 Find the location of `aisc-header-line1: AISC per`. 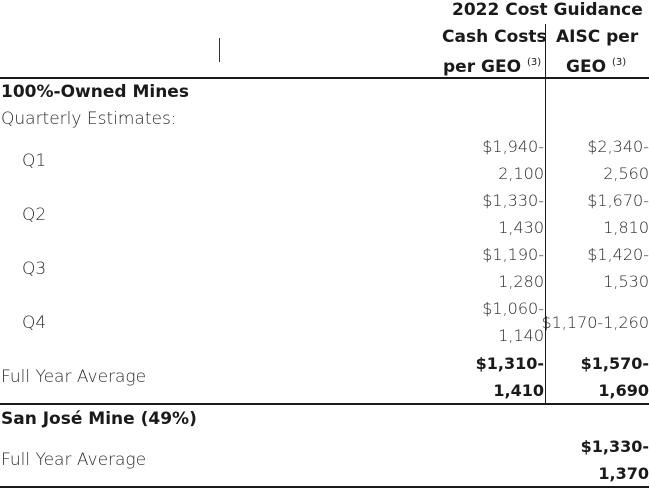

aisc-header-line1: AISC per is located at coordinates (597, 37).